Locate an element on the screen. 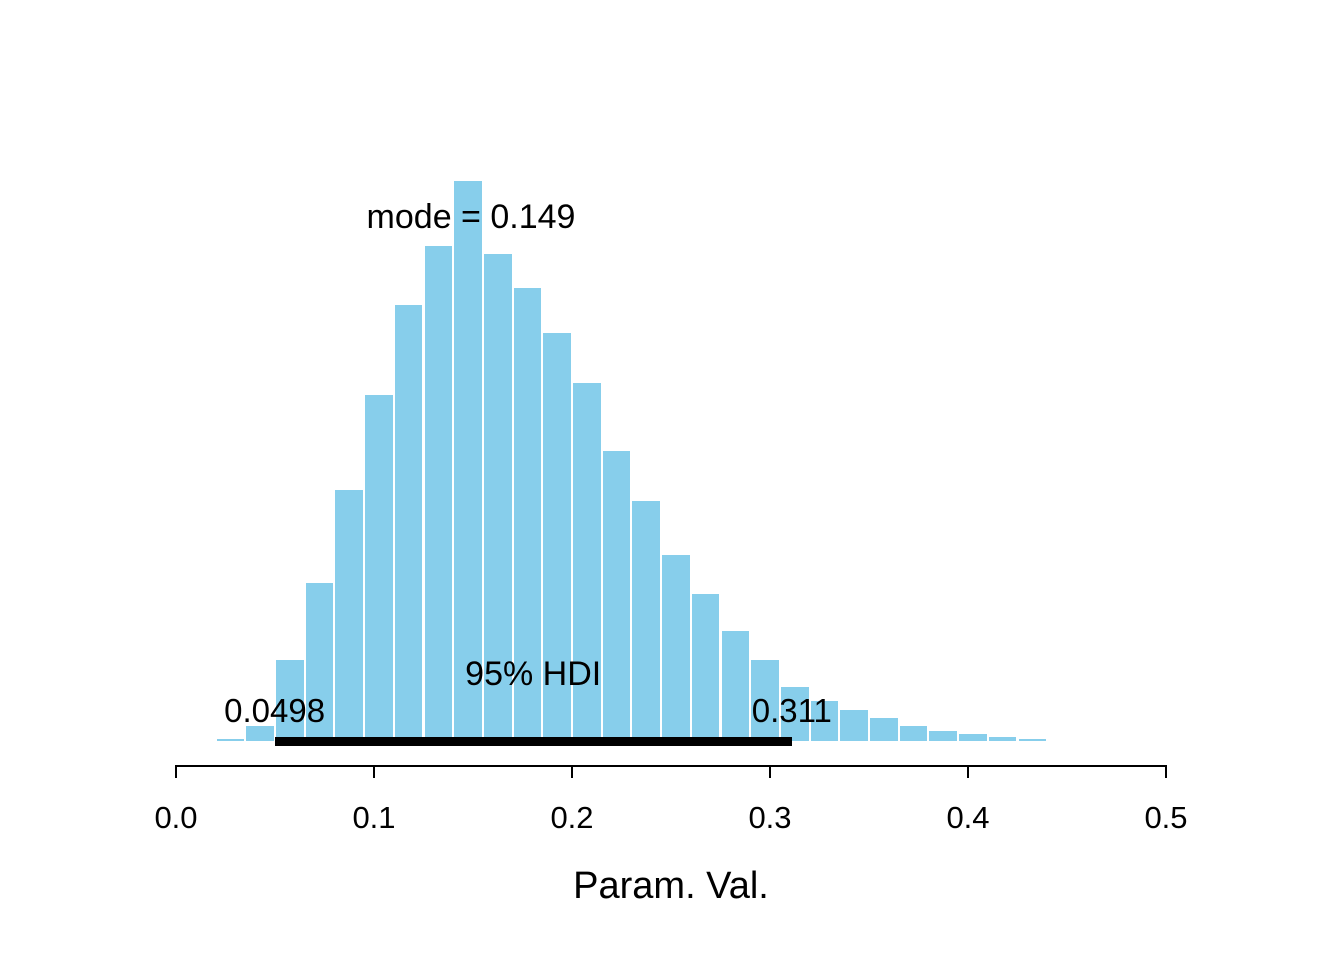 The image size is (1344, 960). x-tick-label: 0.1 is located at coordinates (374, 817).